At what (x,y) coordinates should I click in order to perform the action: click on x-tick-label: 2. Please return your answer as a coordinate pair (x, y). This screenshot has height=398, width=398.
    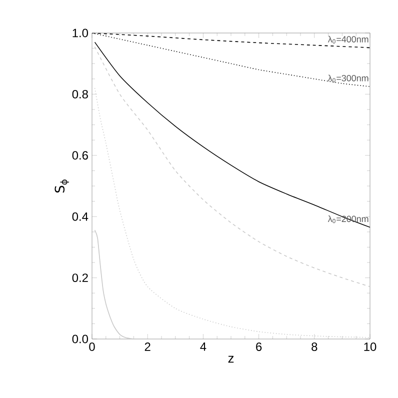
    Looking at the image, I should click on (147, 346).